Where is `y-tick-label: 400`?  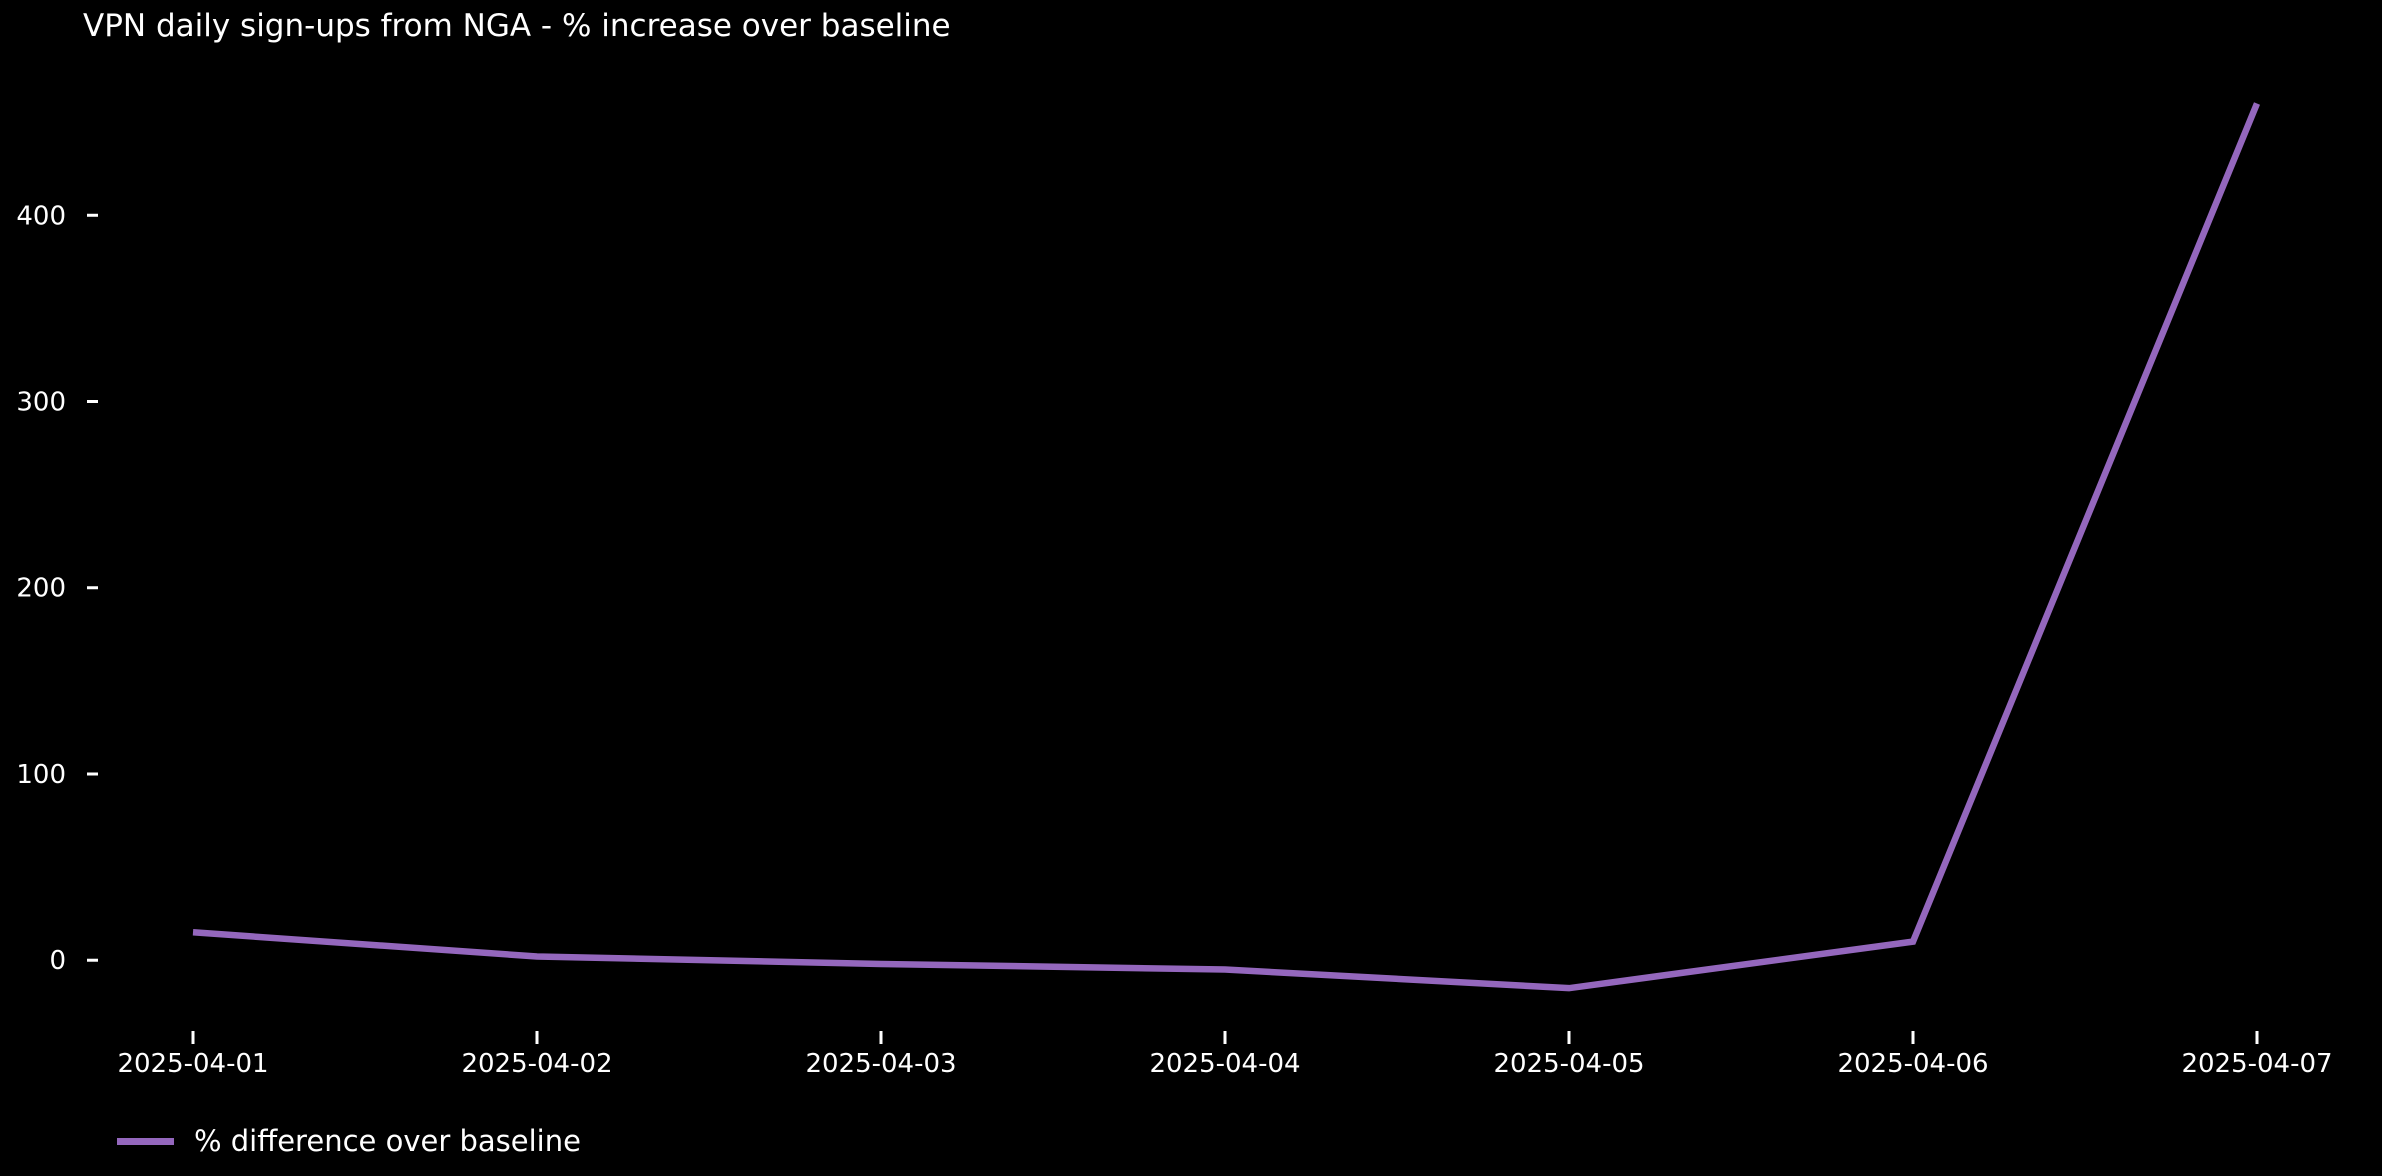 y-tick-label: 400 is located at coordinates (41, 216).